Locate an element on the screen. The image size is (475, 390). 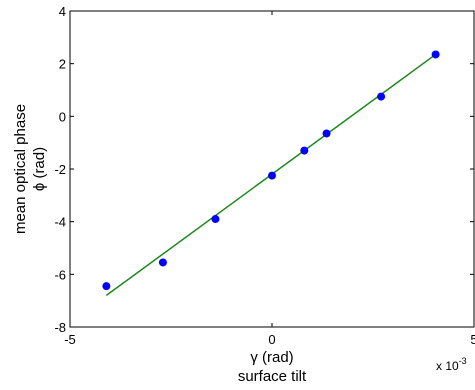
y-tick-label: -6 is located at coordinates (60, 274).